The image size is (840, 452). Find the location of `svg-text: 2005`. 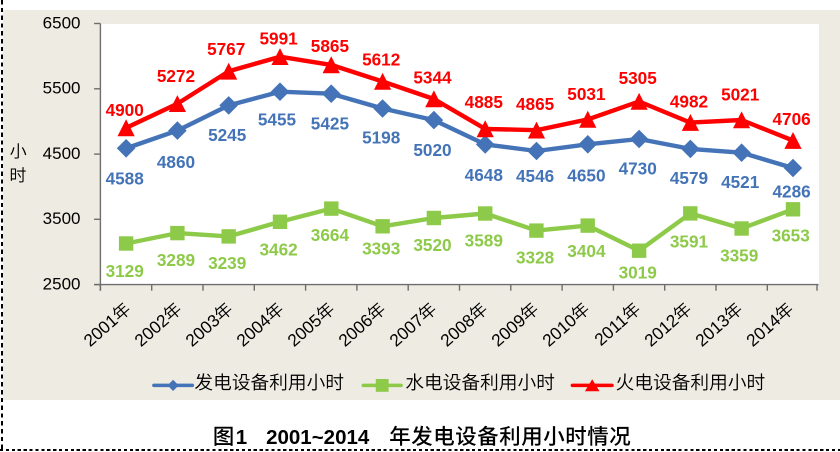

svg-text: 2005 is located at coordinates (304, 330).